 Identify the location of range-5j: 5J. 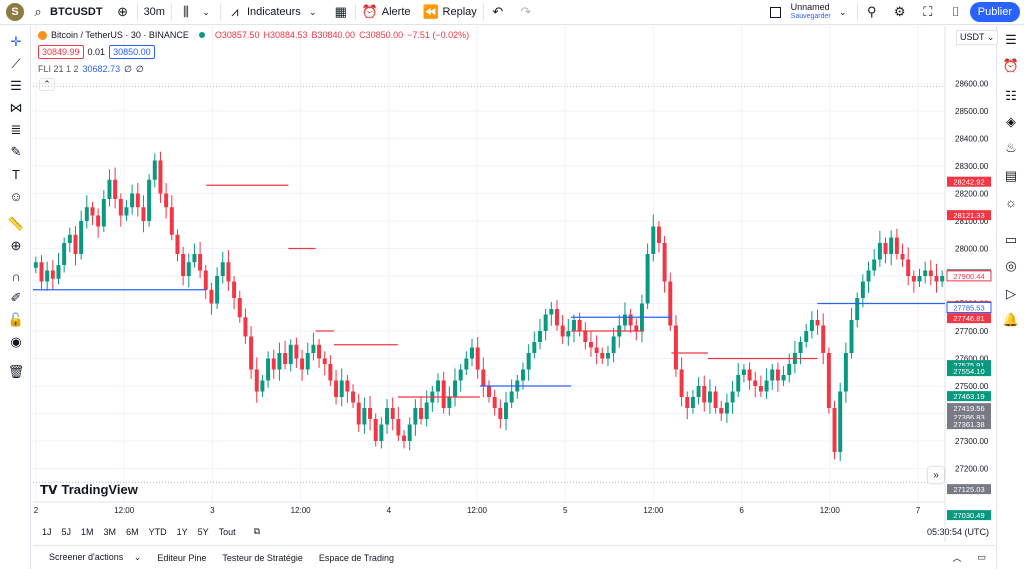
(66, 531).